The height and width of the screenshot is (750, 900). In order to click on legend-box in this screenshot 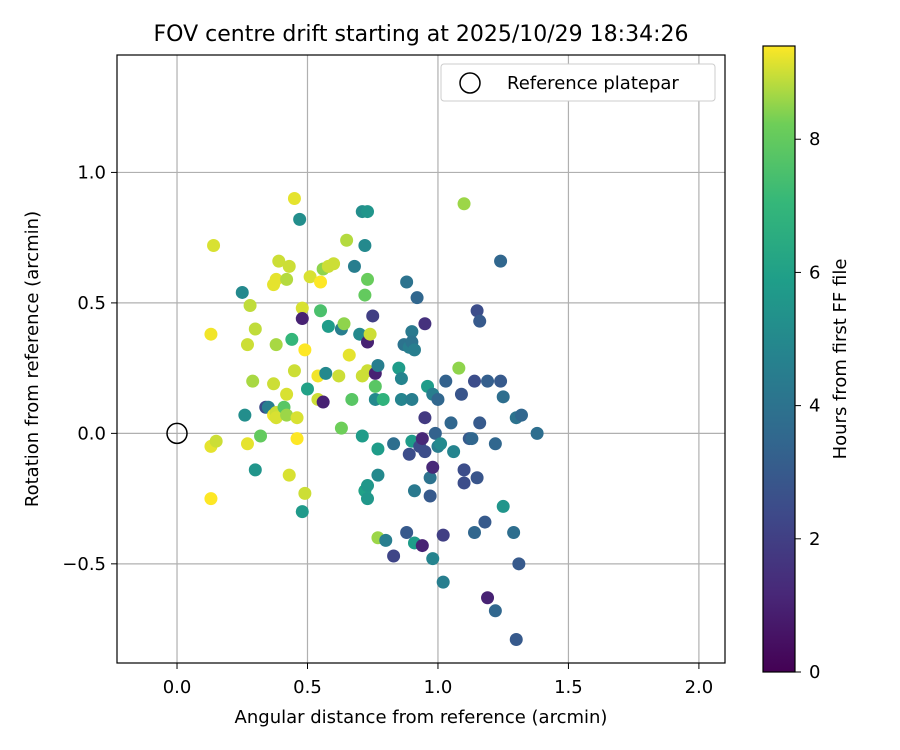, I will do `click(578, 82)`.